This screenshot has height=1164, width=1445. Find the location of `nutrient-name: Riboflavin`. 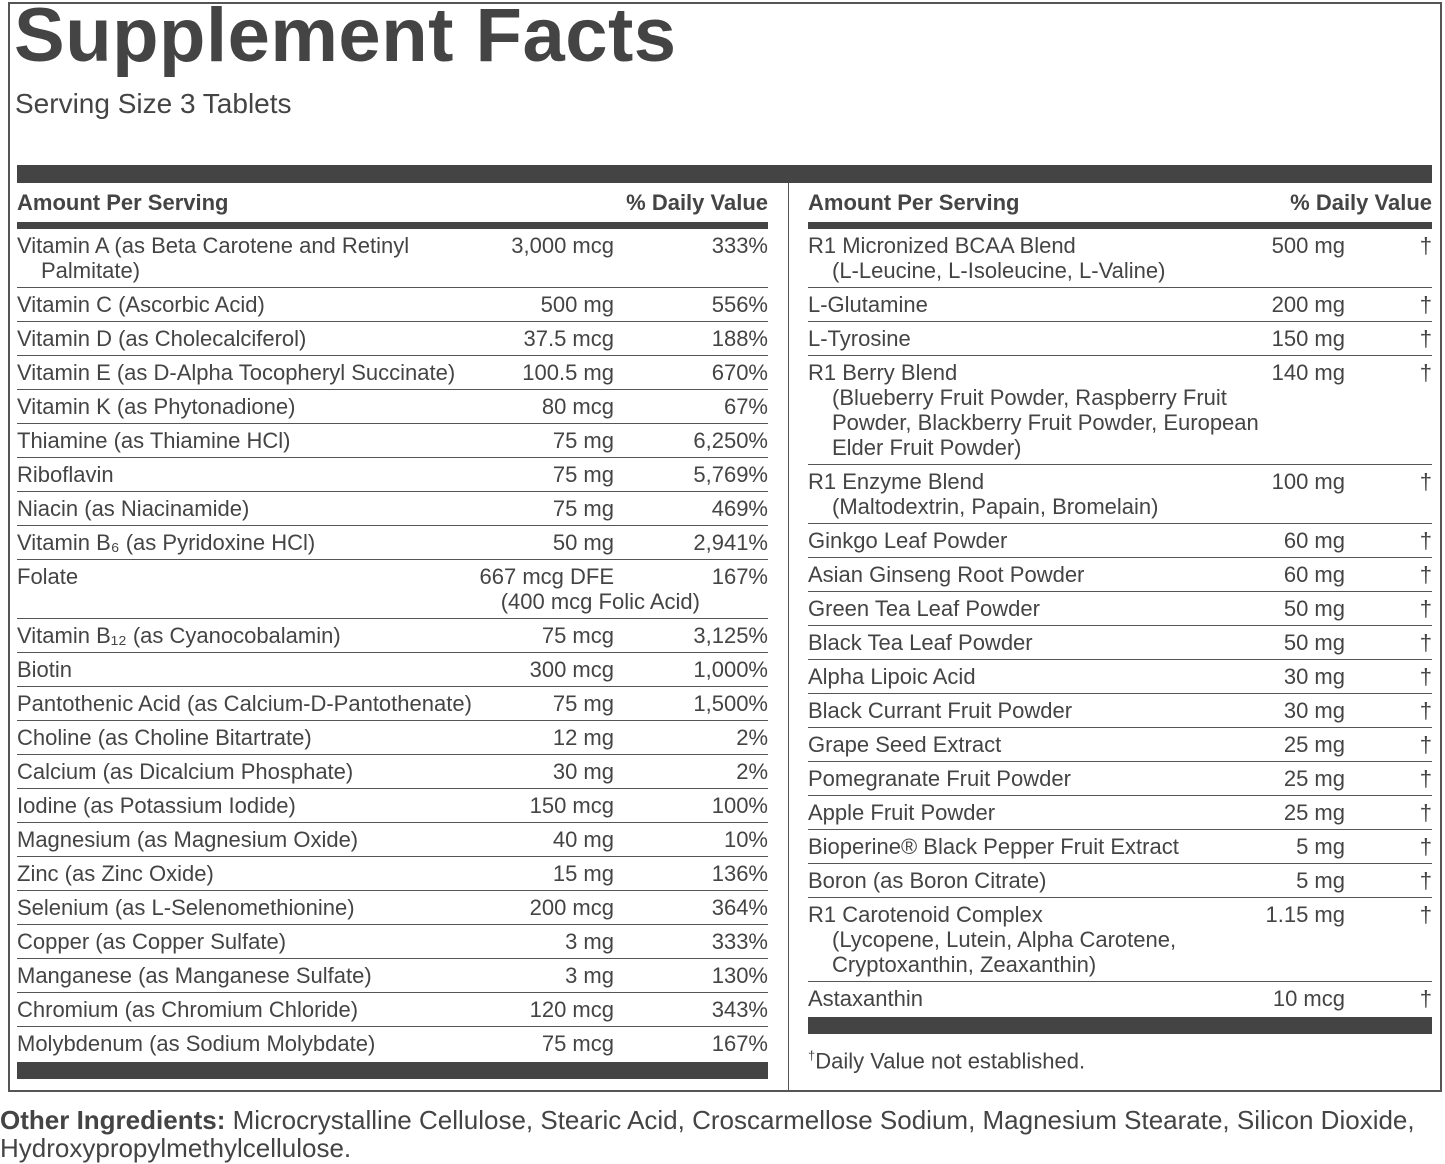

nutrient-name: Riboflavin is located at coordinates (65, 474).